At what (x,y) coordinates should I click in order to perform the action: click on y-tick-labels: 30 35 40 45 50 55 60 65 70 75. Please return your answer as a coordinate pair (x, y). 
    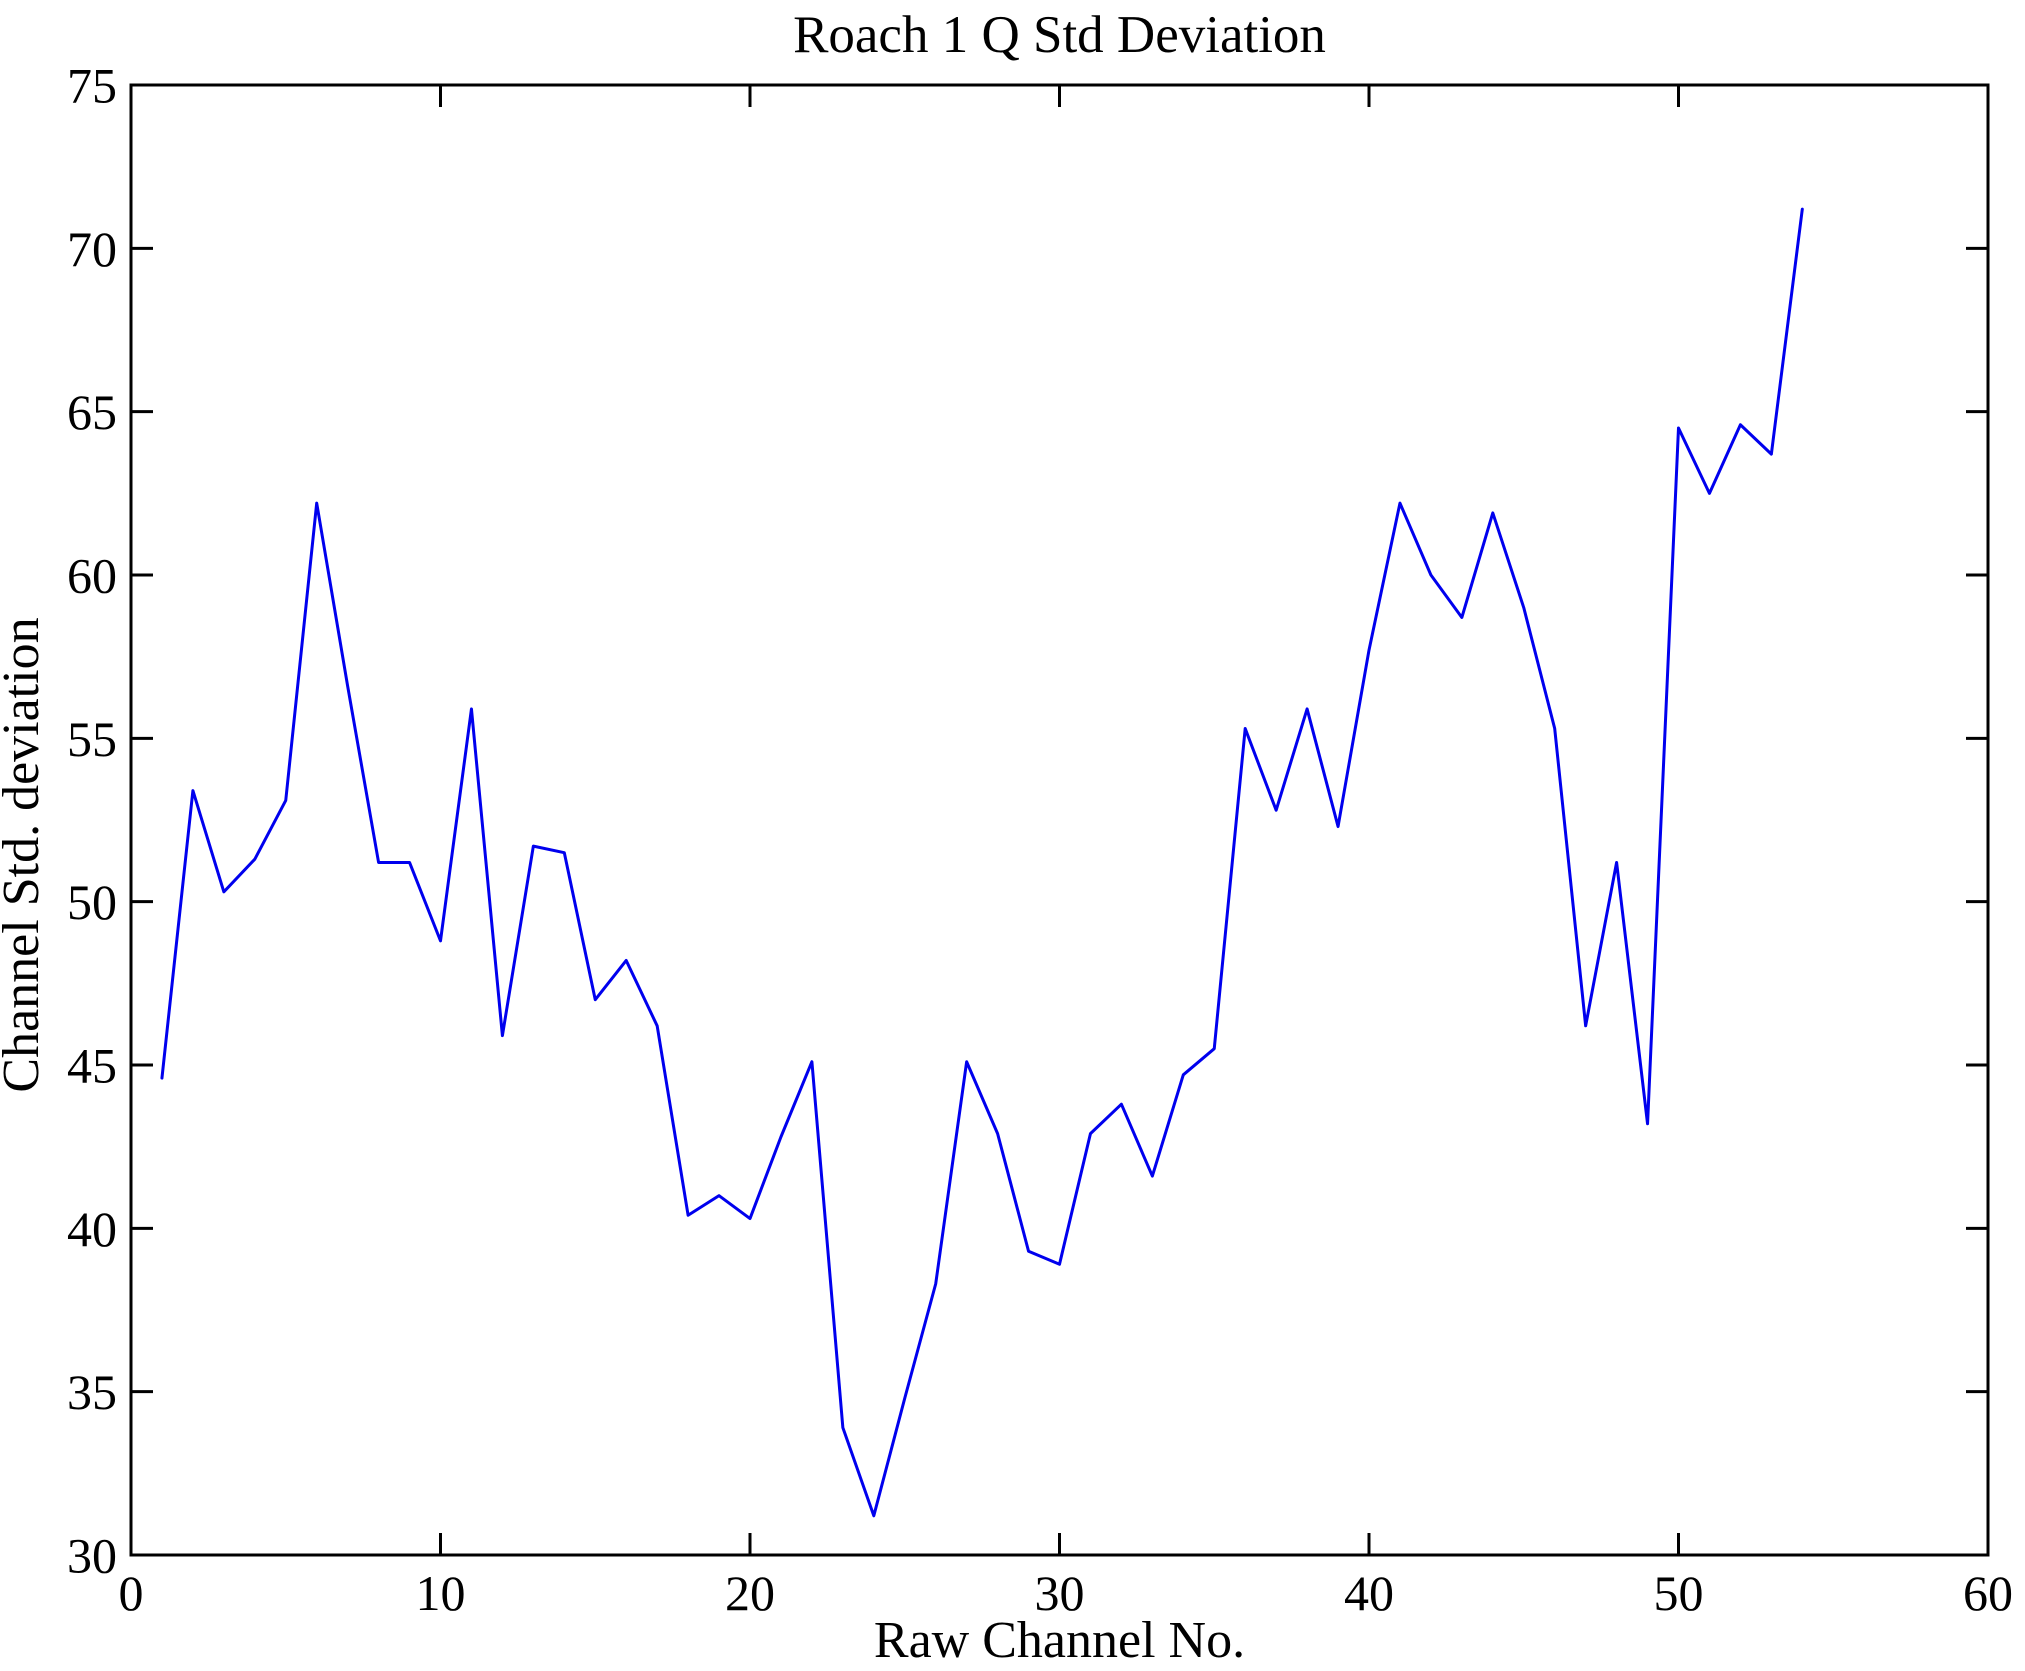
    Looking at the image, I should click on (92, 821).